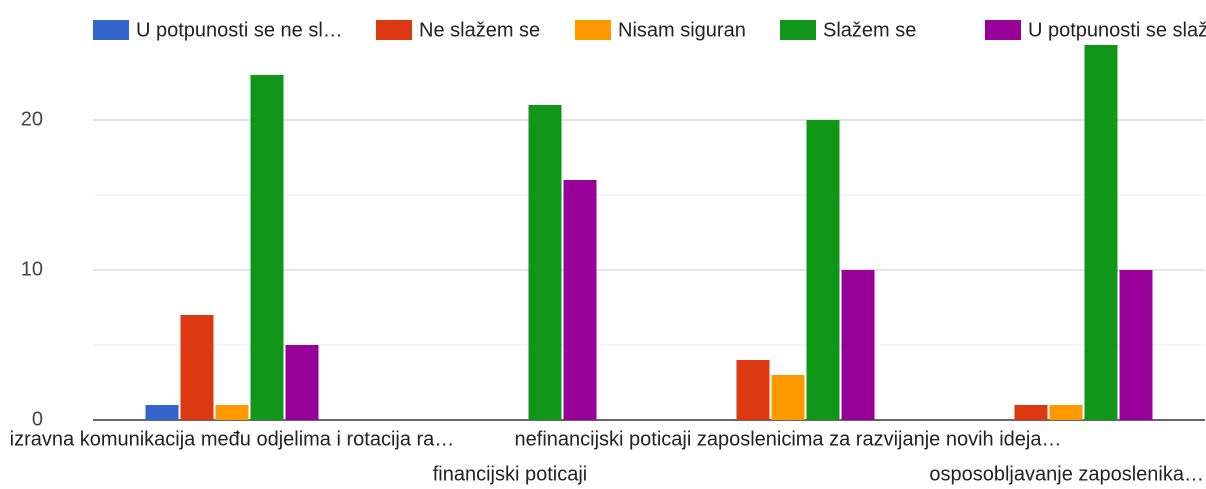  Describe the element at coordinates (869, 30) in the screenshot. I see `legend-label: Slažem se` at that location.